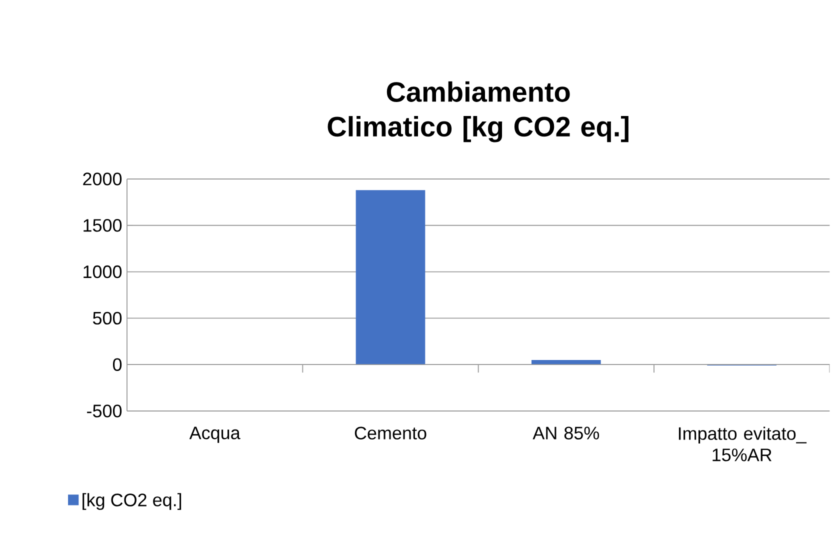 Image resolution: width=833 pixels, height=541 pixels. Describe the element at coordinates (103, 271) in the screenshot. I see `y-tick-label: 1000` at that location.